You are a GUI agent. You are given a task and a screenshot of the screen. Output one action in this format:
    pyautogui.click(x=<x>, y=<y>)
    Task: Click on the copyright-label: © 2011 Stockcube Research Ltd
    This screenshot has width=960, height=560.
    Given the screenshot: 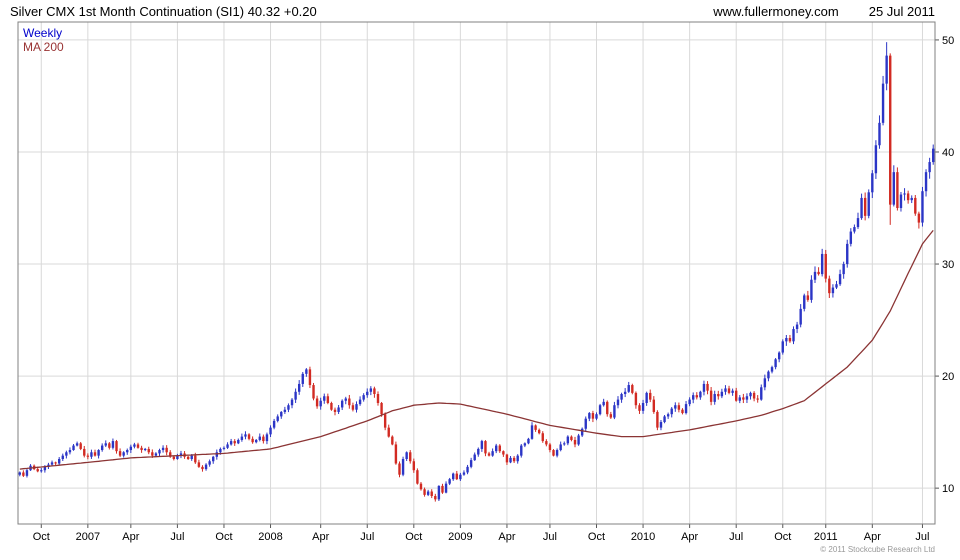 What is the action you would take?
    pyautogui.click(x=877, y=549)
    